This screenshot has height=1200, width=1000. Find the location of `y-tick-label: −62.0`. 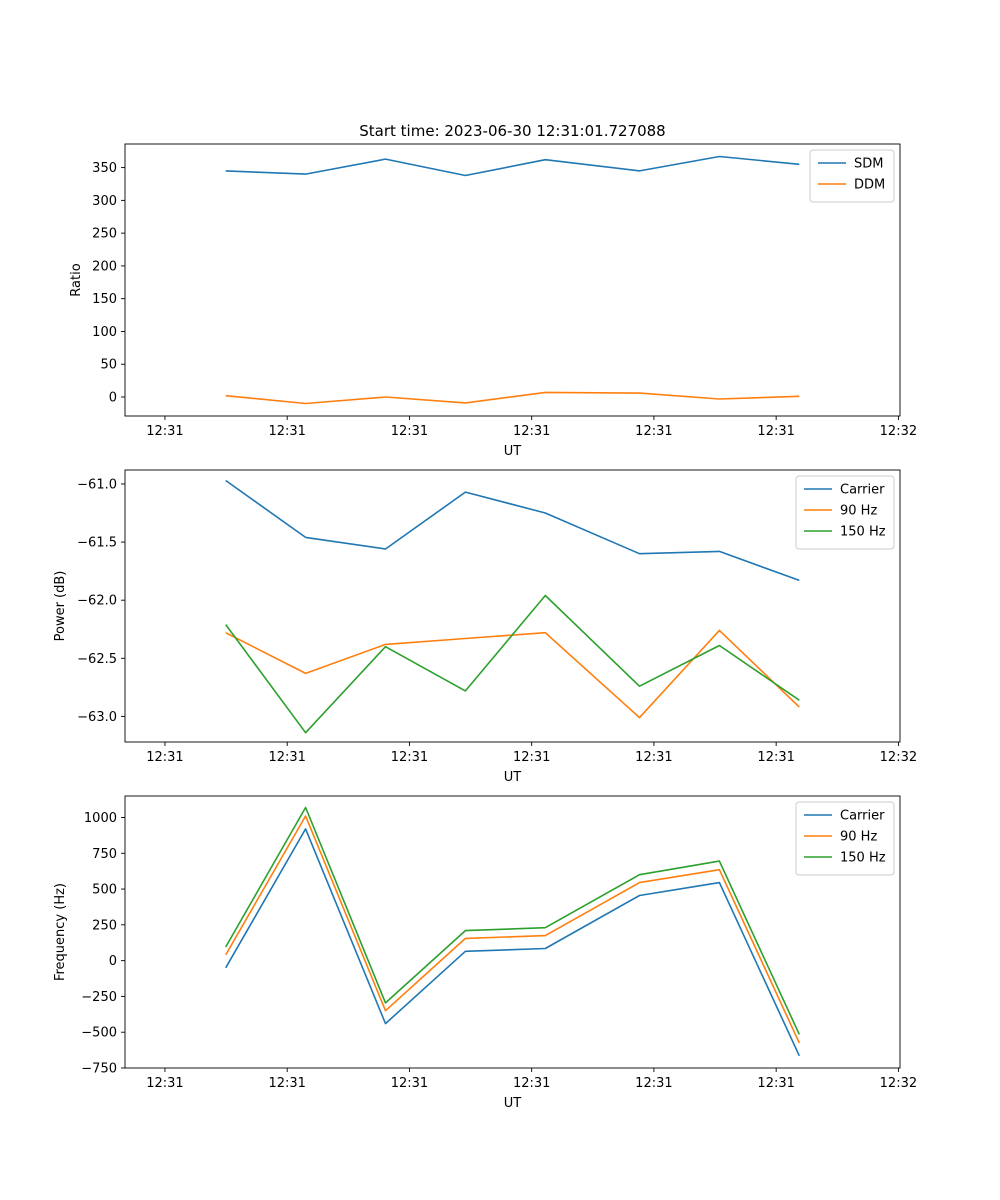

y-tick-label: −62.0 is located at coordinates (97, 601).